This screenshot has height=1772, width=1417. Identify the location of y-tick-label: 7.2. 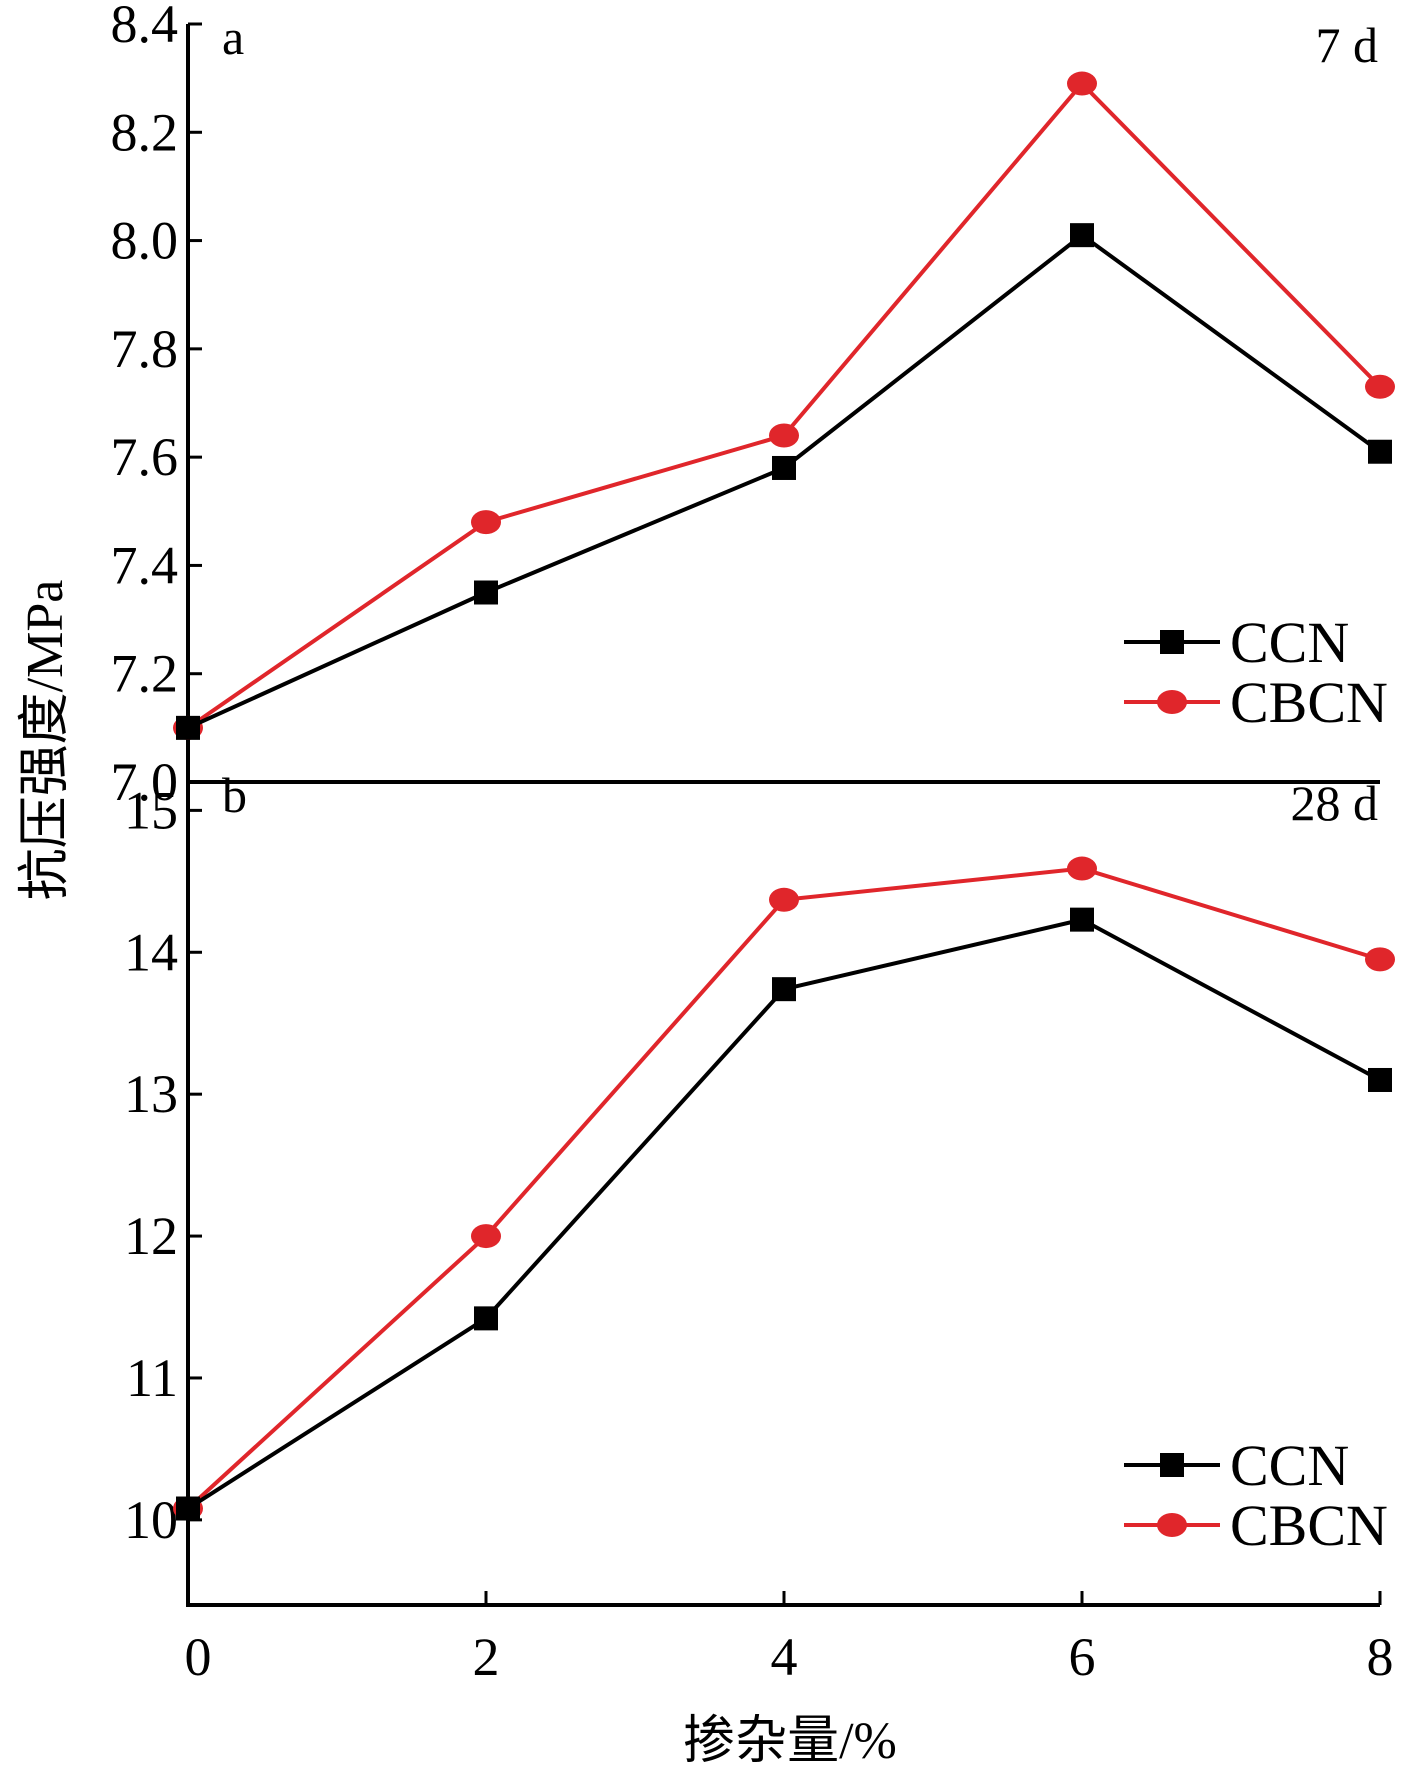
(145, 674).